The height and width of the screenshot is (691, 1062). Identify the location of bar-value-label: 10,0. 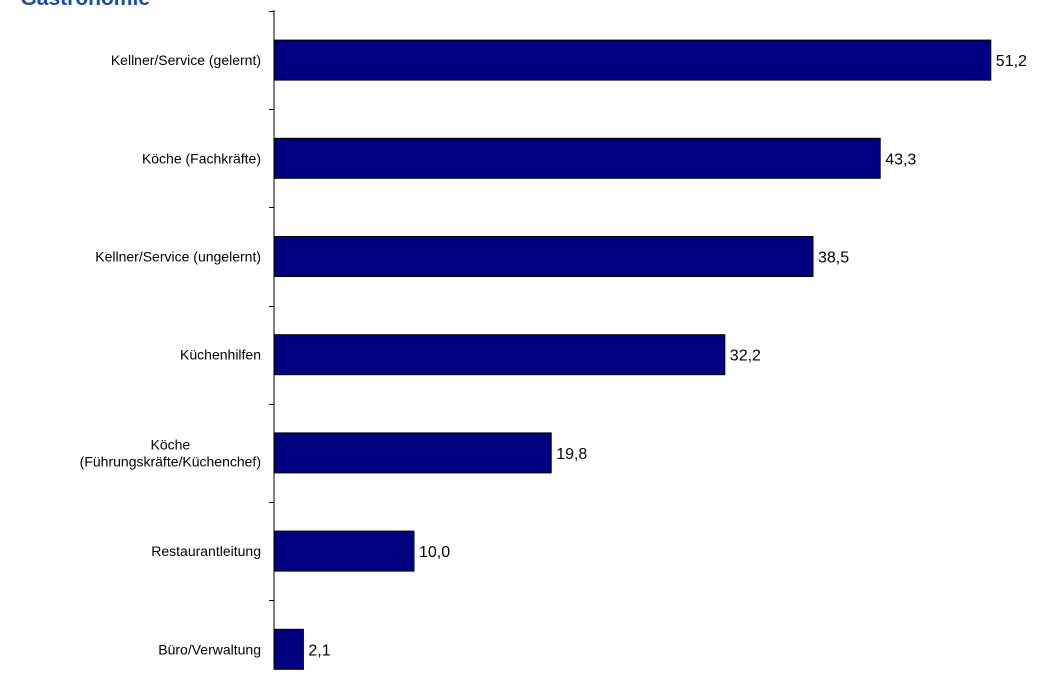
(434, 552).